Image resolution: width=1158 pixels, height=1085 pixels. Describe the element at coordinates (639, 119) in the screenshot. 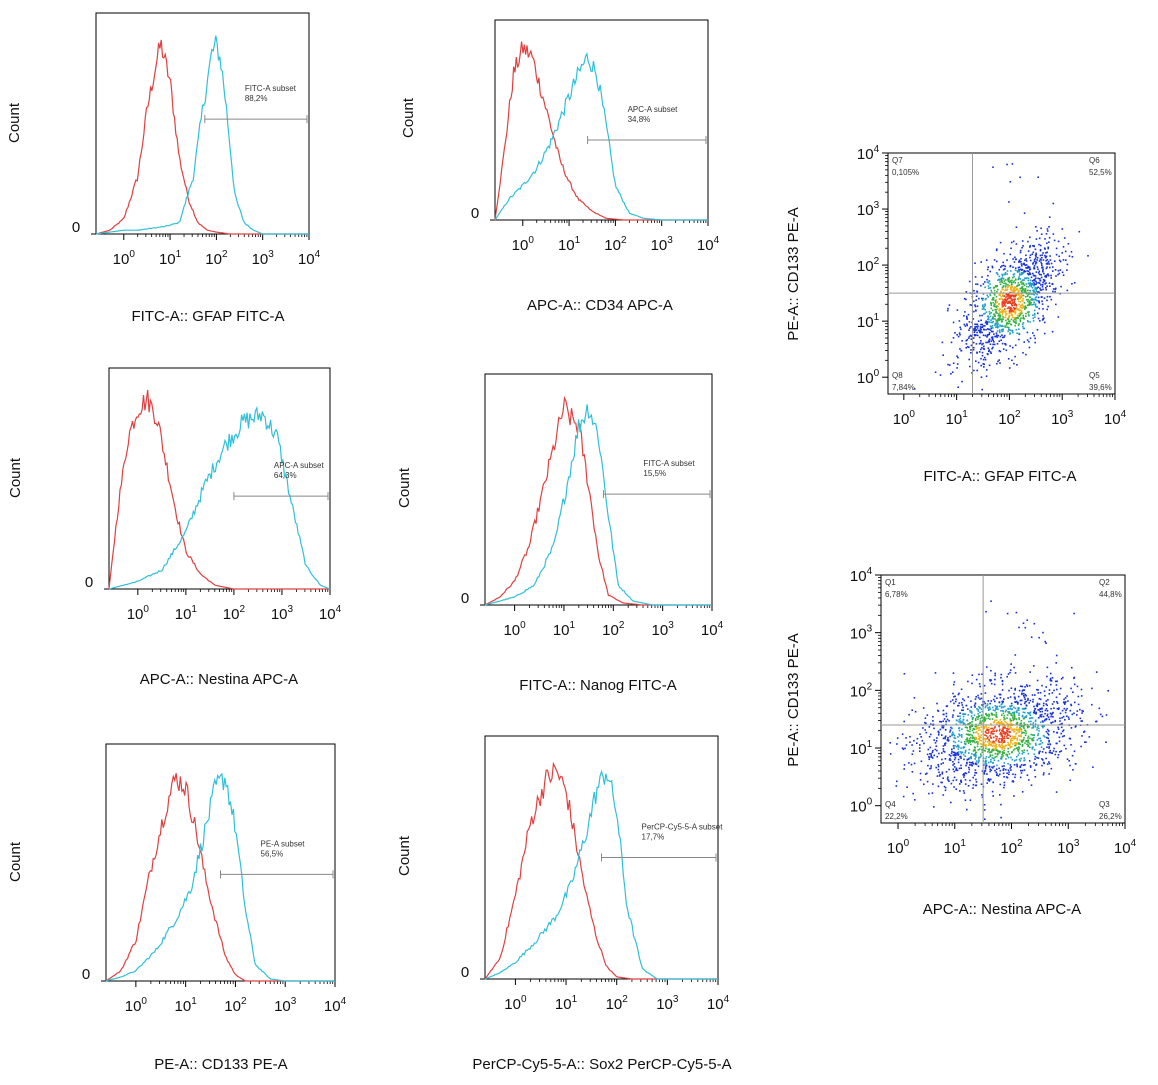

I see `gate-percentage: 34,8%` at that location.